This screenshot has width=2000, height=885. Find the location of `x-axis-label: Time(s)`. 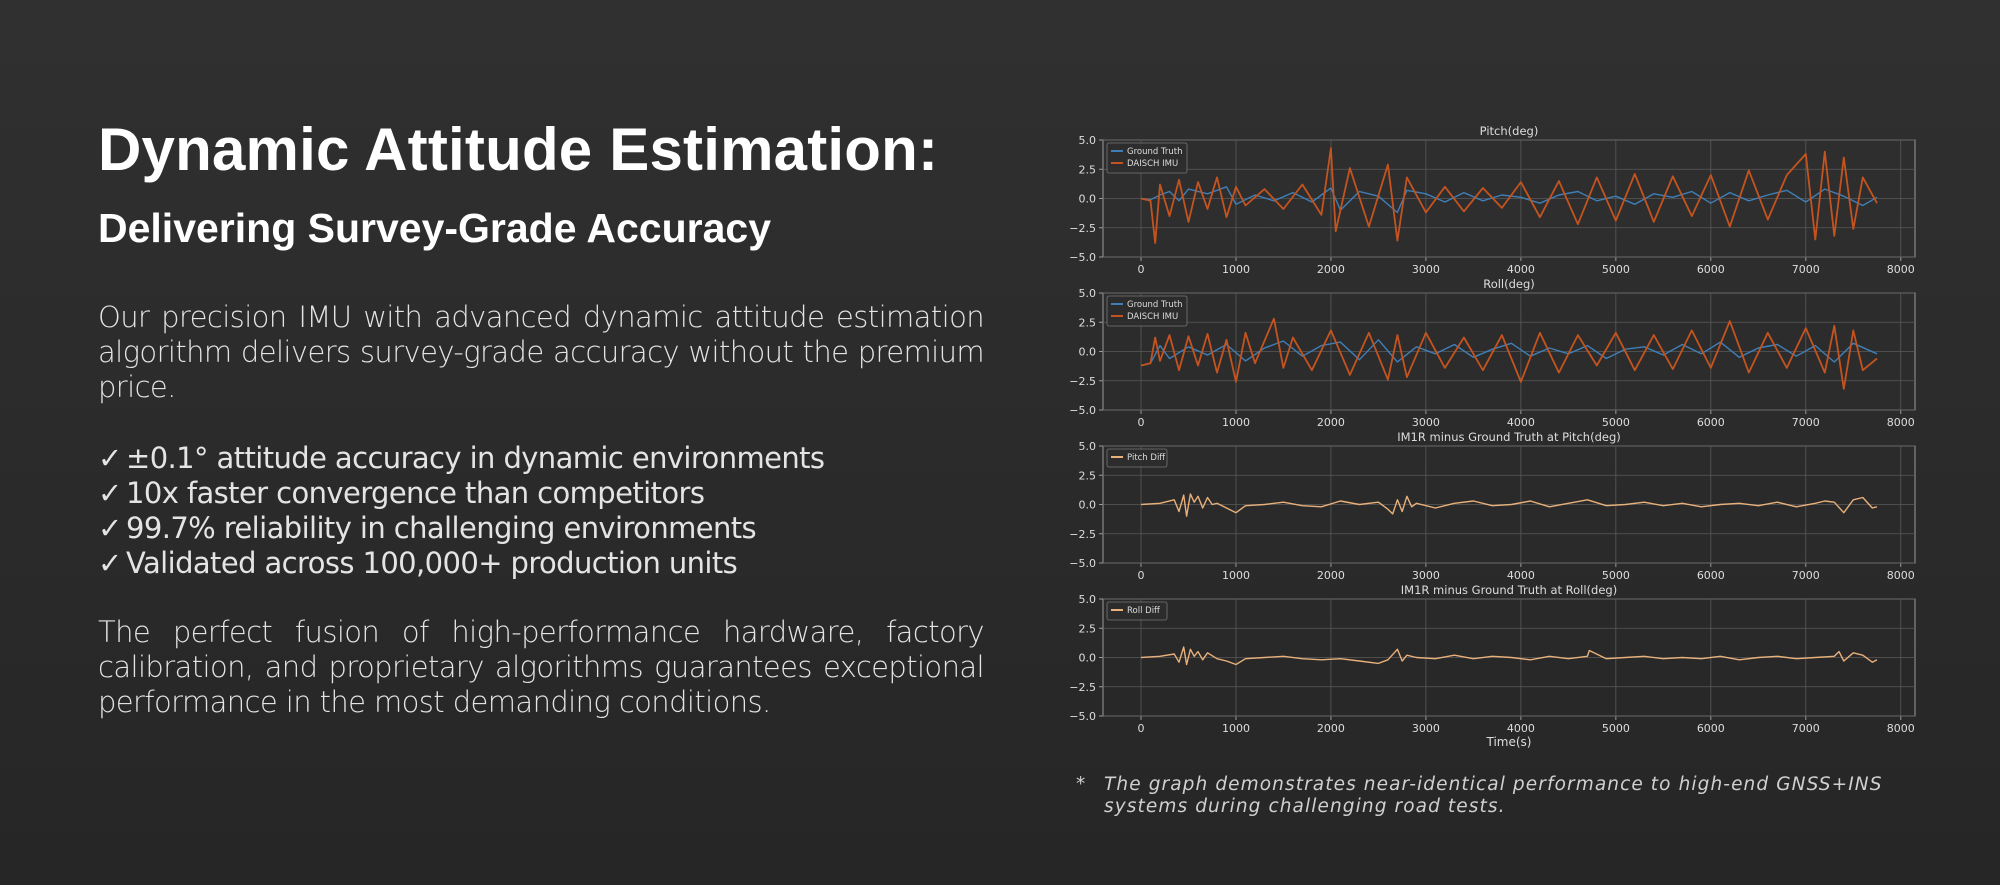

x-axis-label: Time(s) is located at coordinates (1509, 742).